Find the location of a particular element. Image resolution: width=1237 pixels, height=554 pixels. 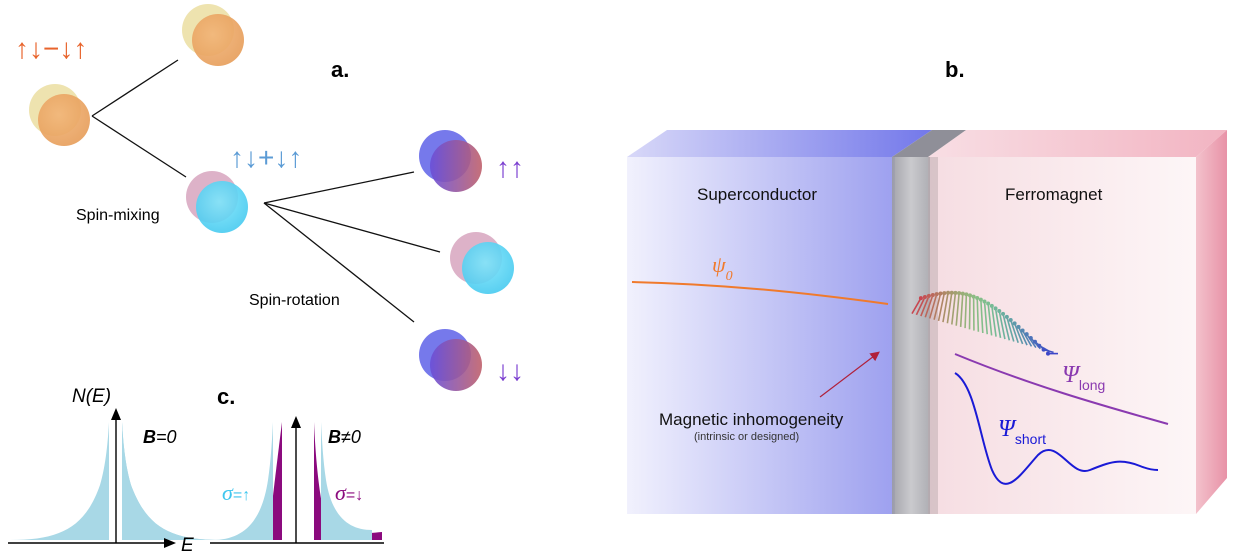

inhomogeneity-pointer is located at coordinates (849, 374).